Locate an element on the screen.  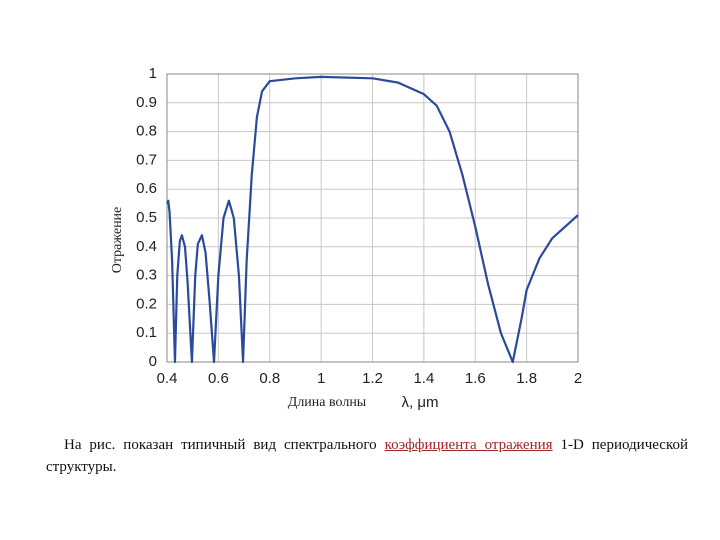
y-tick-label: 0.8 is located at coordinates (146, 131).